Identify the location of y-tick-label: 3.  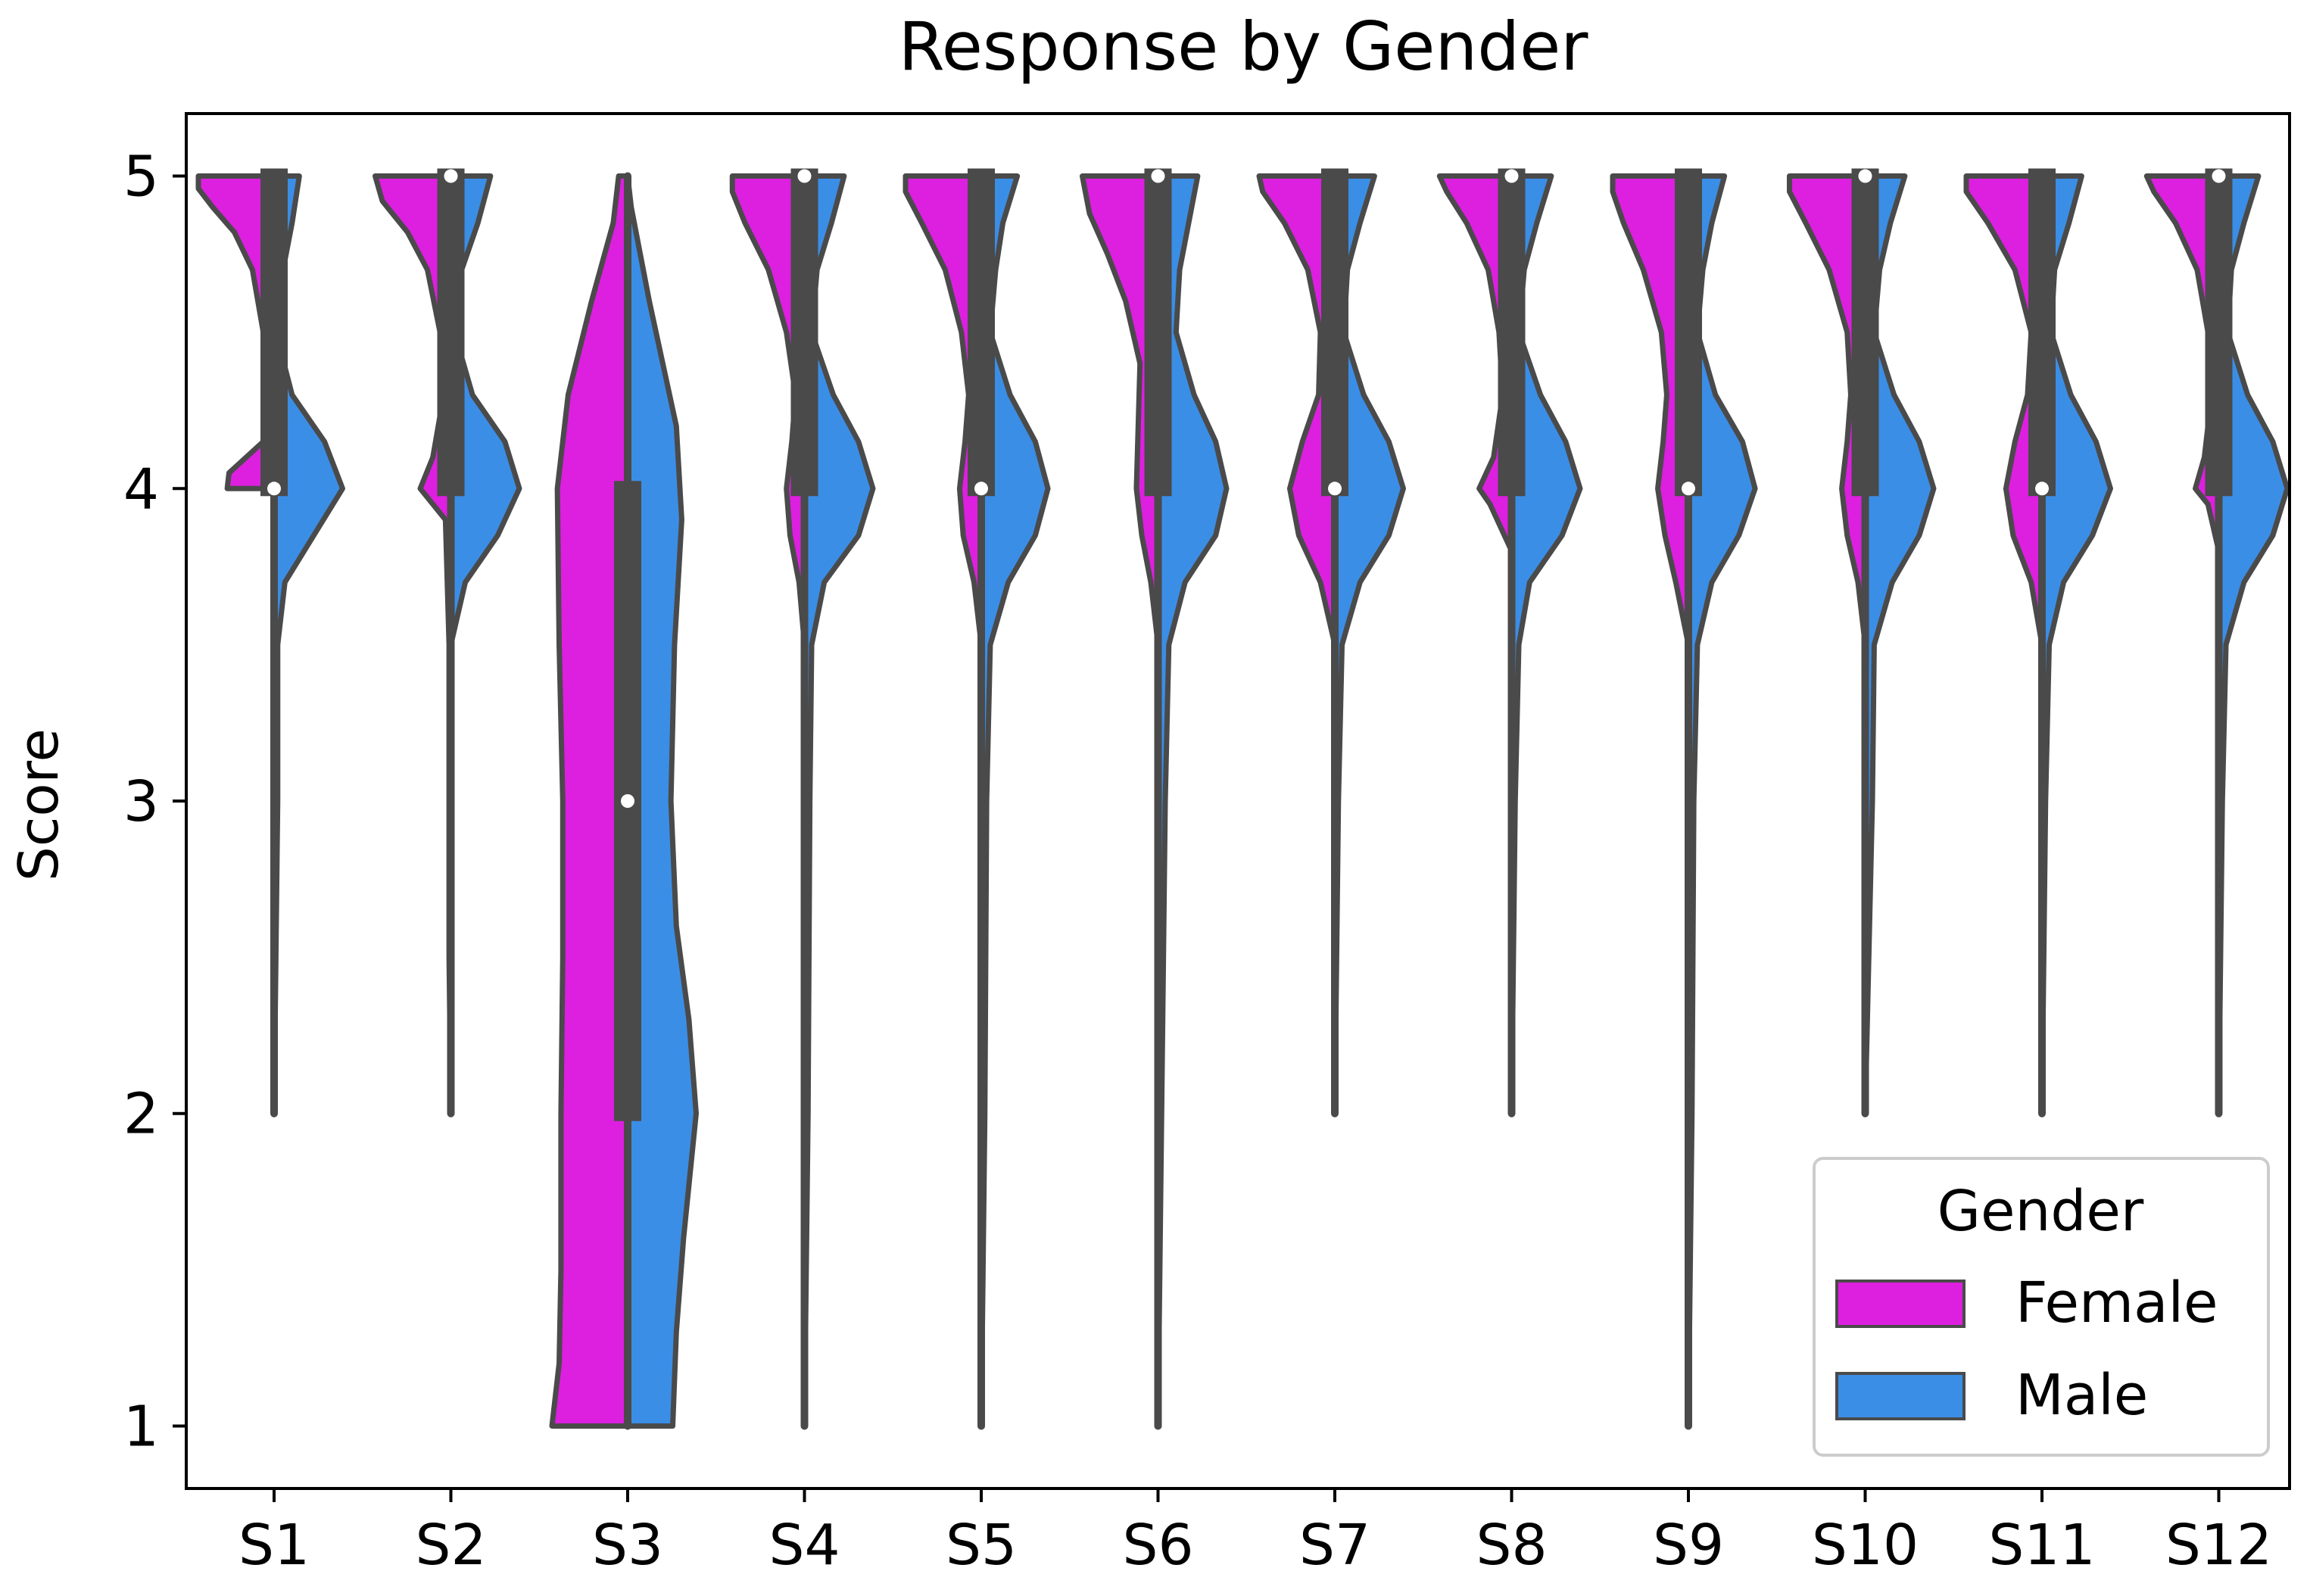
(141, 801).